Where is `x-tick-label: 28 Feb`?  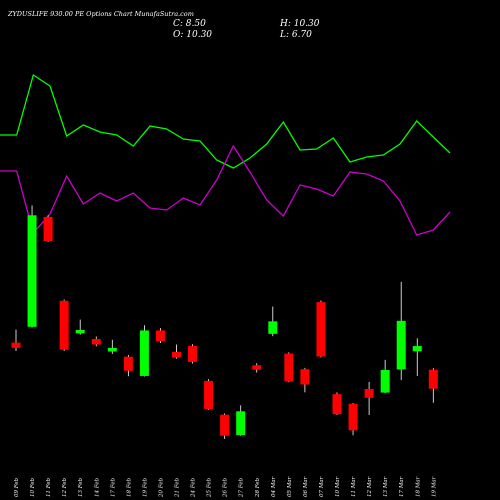
x-tick-label: 28 Feb is located at coordinates (258, 487).